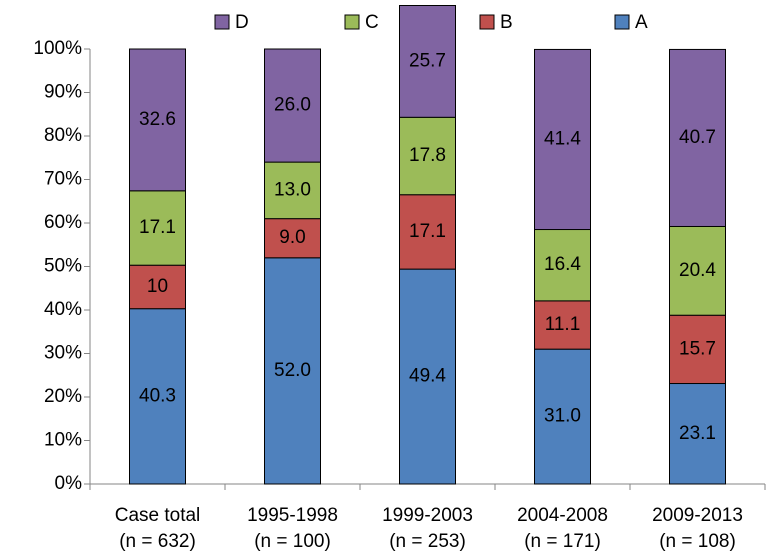 The width and height of the screenshot is (770, 558). What do you see at coordinates (641, 22) in the screenshot?
I see `legend-label: A` at bounding box center [641, 22].